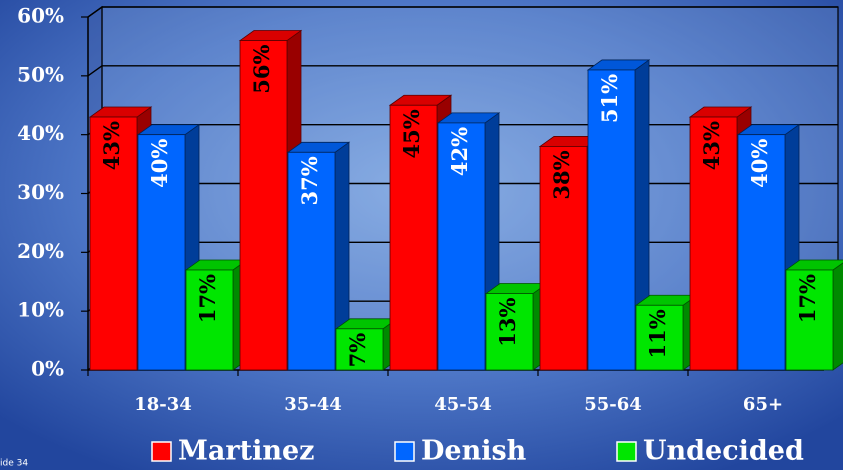 This screenshot has width=843, height=470. I want to click on y-tick-label: 60%, so click(40, 16).